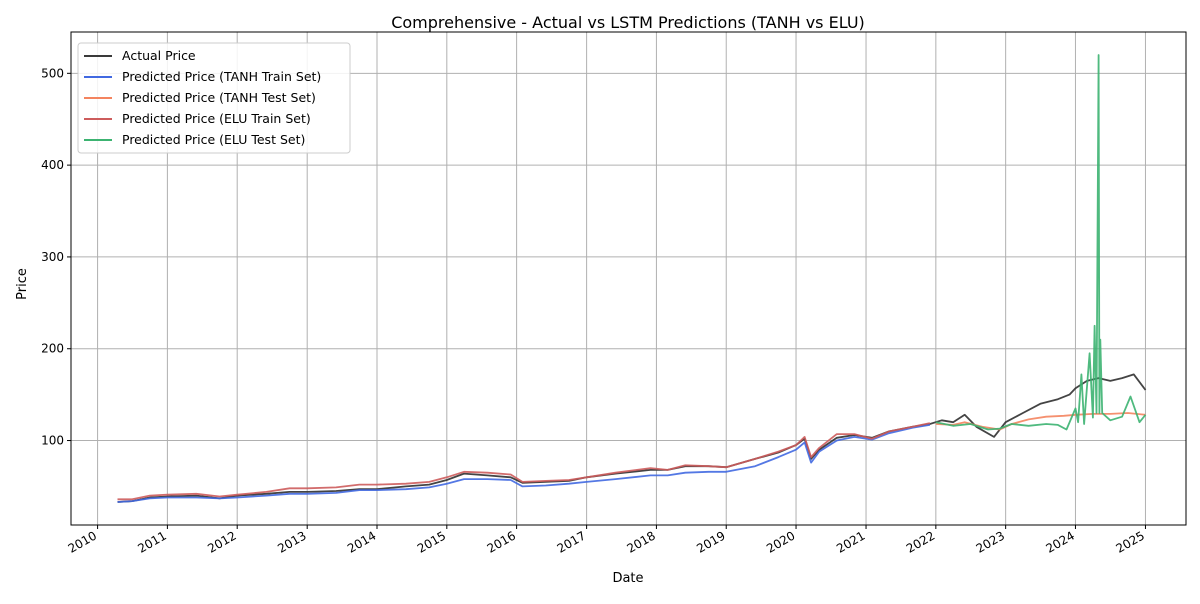 The image size is (1200, 604). I want to click on legend-label: Predicted Price (TANH Test Set), so click(219, 97).